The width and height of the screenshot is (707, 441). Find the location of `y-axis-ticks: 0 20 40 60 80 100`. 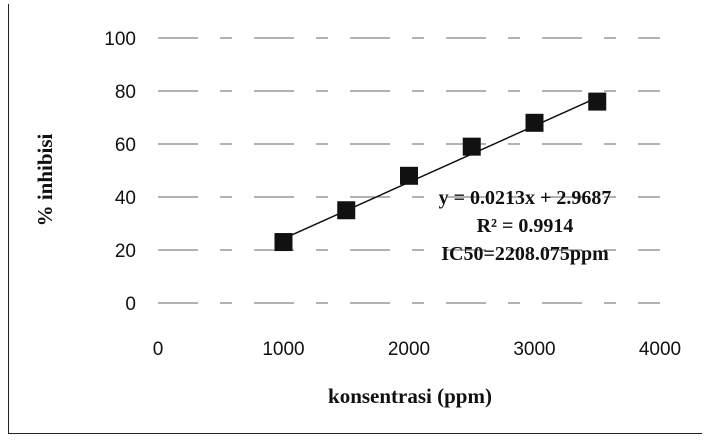

y-axis-ticks: 0 20 40 60 80 100 is located at coordinates (120, 172).